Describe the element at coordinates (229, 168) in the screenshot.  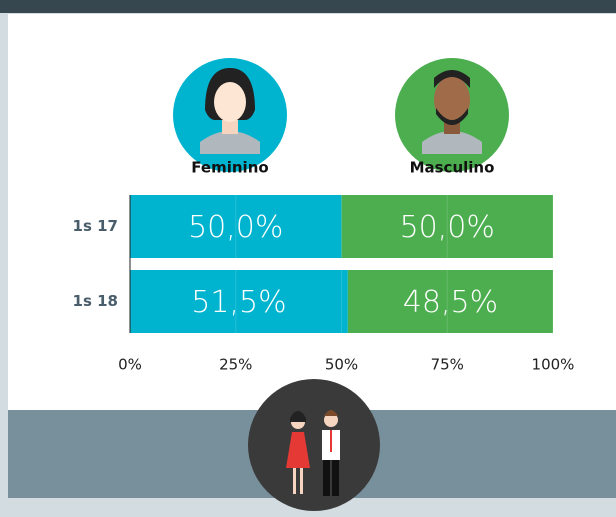
I see `legend-label: Feminino` at that location.